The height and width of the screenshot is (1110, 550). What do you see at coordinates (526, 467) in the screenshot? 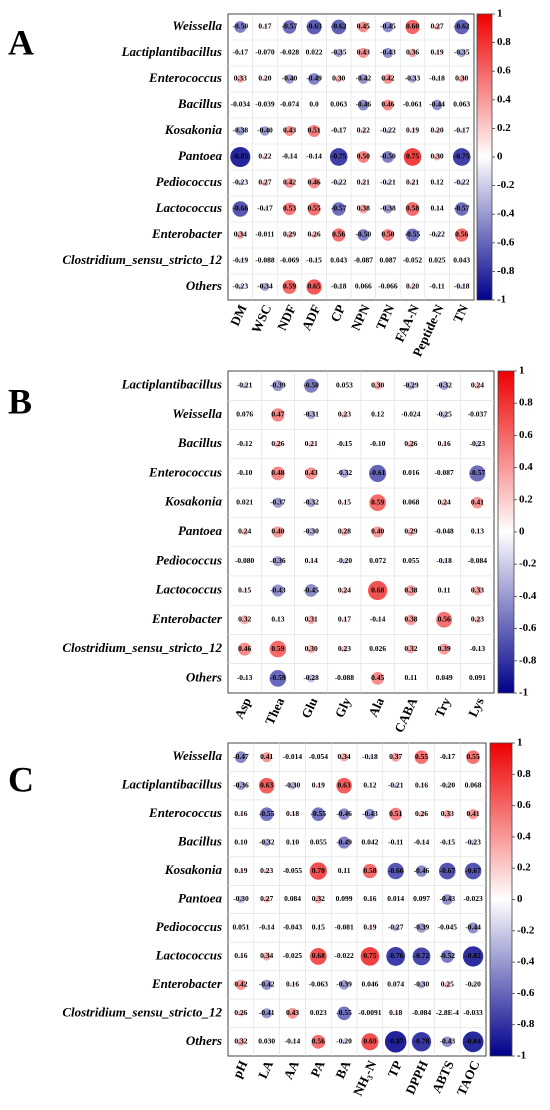
I see `colorbar-tick-label: 0.4` at bounding box center [526, 467].